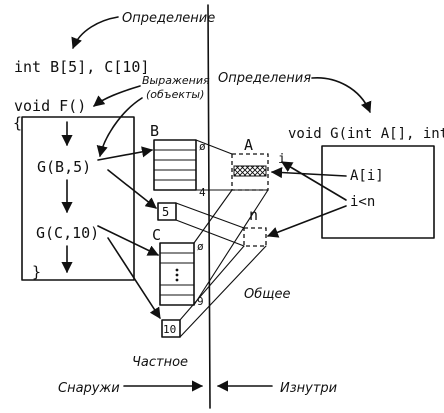 Image resolution: width=444 pixels, height=413 pixels. What do you see at coordinates (267, 294) in the screenshot?
I see `shared-label: Общее` at bounding box center [267, 294].